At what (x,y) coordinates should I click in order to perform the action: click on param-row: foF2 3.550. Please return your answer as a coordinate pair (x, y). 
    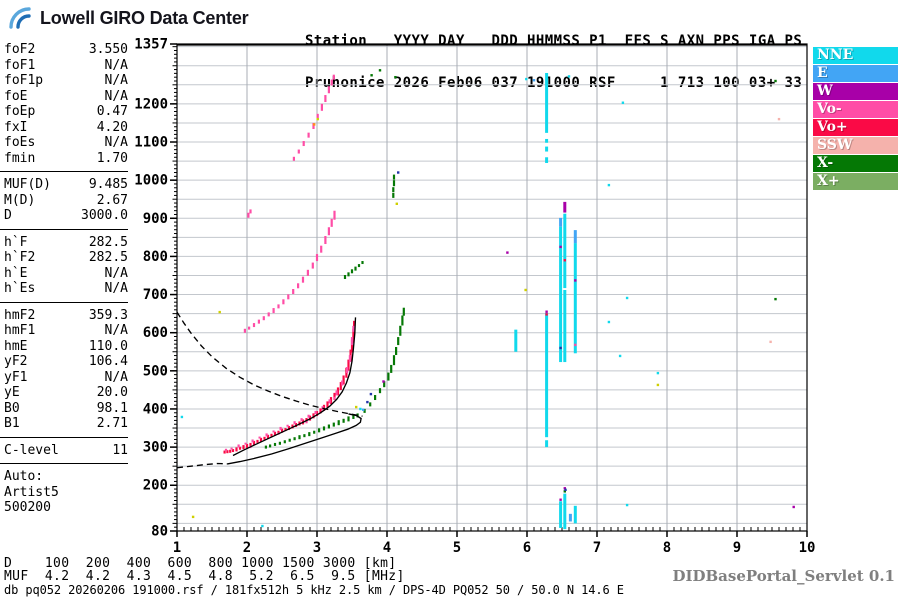
    Looking at the image, I should click on (66, 50).